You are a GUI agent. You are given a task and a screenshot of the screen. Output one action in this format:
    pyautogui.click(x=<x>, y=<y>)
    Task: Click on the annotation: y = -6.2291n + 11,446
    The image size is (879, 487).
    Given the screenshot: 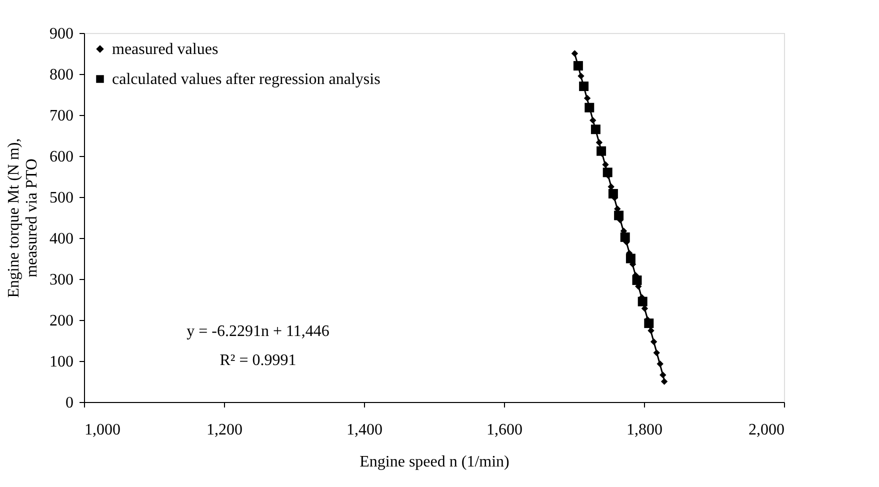 What is the action you would take?
    pyautogui.click(x=258, y=331)
    